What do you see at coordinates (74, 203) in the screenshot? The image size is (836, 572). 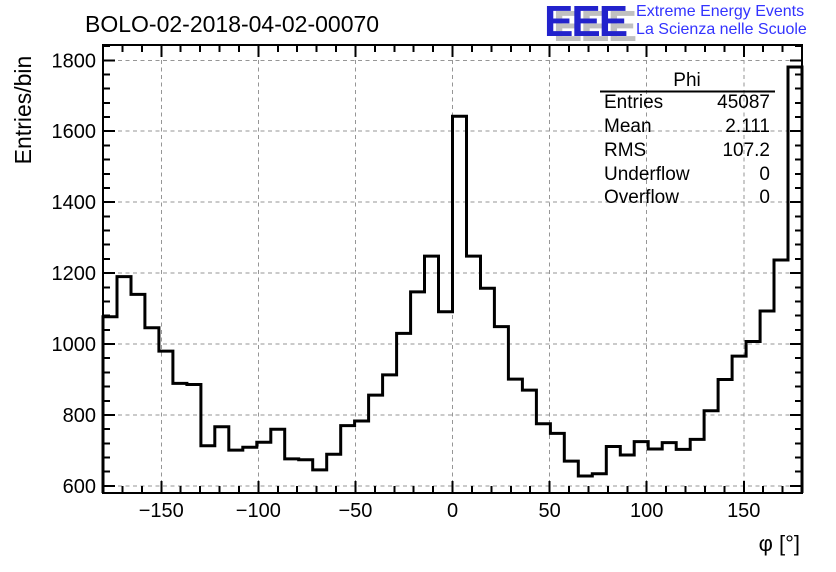 I see `y-tick-label: 1400` at bounding box center [74, 203].